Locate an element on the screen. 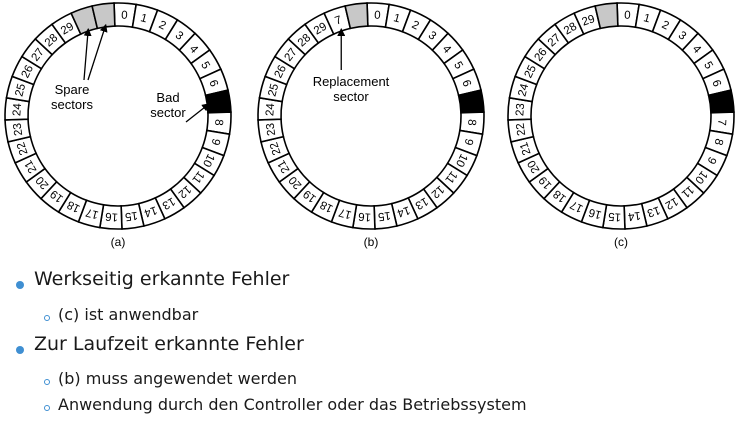 The width and height of the screenshot is (740, 423). disk-caption: (b) is located at coordinates (371, 242).